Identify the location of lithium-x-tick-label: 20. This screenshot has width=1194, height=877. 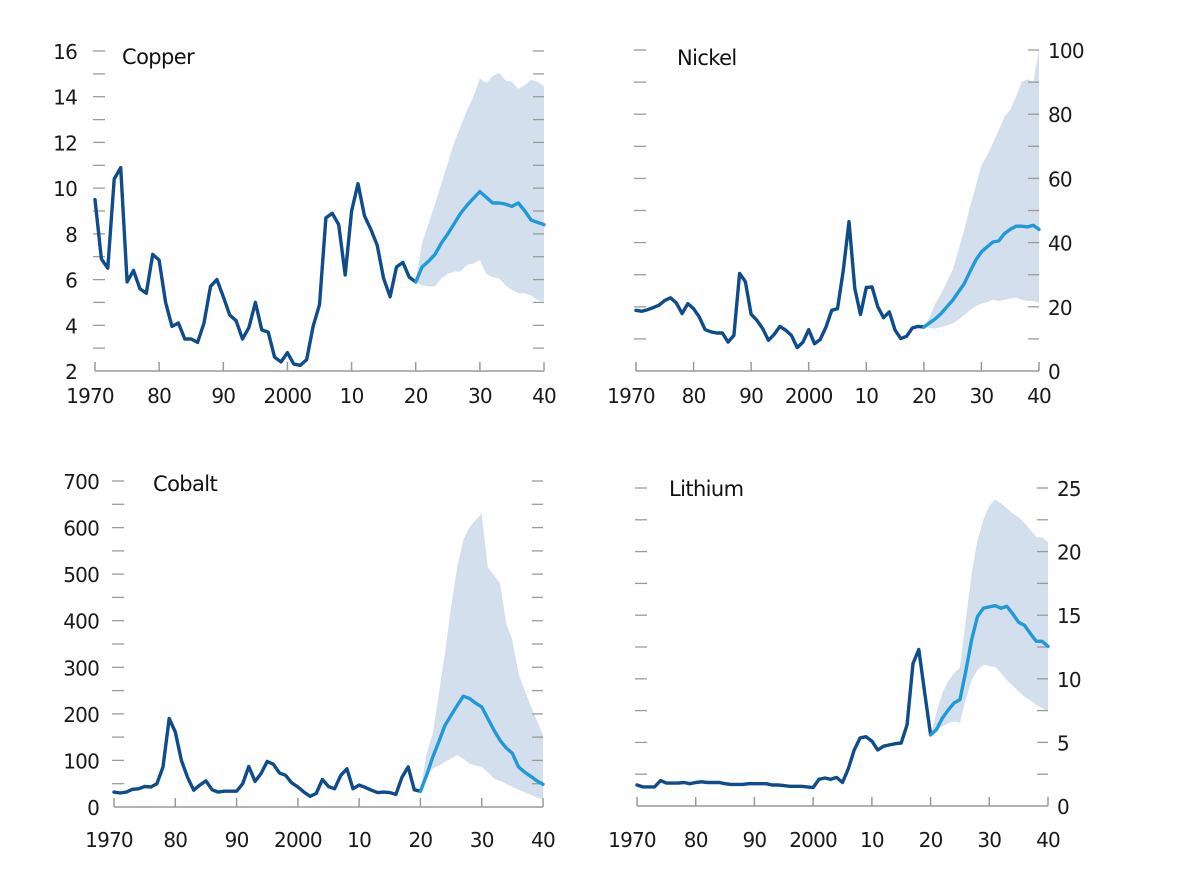
(931, 840).